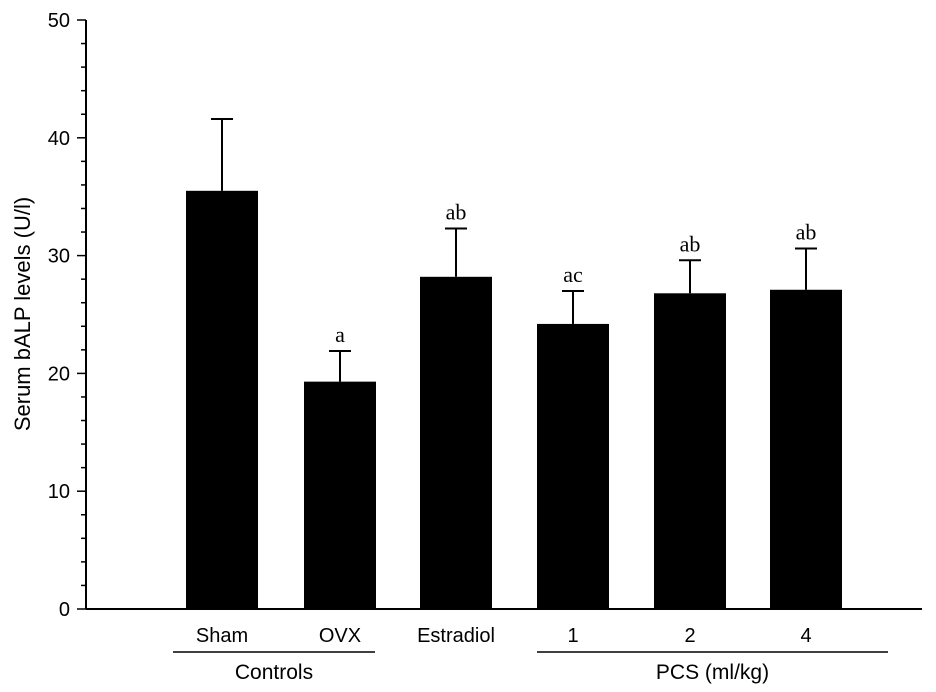 The image size is (936, 692). I want to click on y-axis: 0 10 20 30 40 50, so click(67, 315).